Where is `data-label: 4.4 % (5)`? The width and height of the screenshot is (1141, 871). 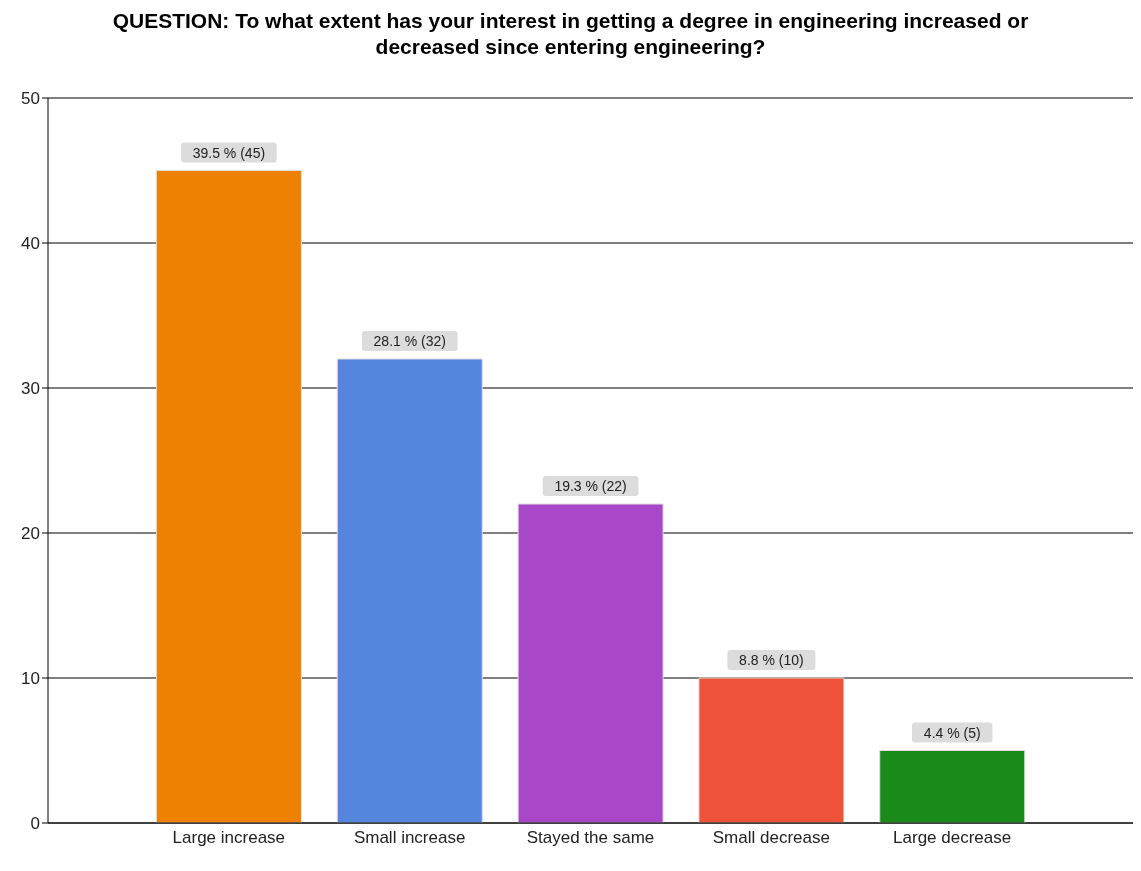
data-label: 4.4 % (5) is located at coordinates (952, 732).